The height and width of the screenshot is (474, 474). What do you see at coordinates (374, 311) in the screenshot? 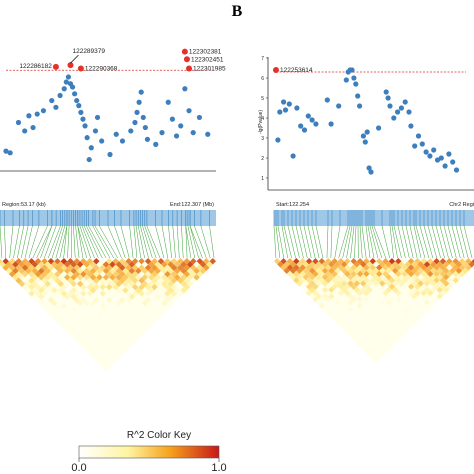
I see `right-ld-heatmap` at bounding box center [374, 311].